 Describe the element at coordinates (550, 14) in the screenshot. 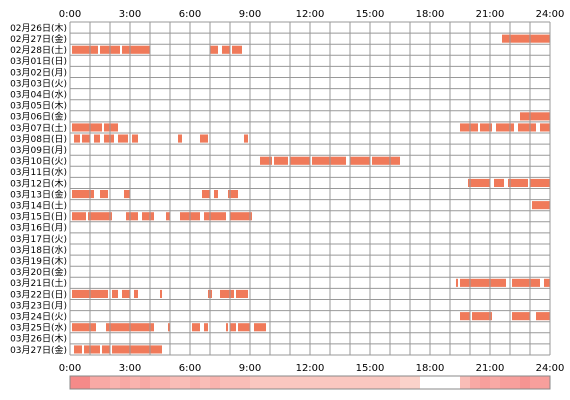

I see `x-tick-top-8: 24:00` at that location.